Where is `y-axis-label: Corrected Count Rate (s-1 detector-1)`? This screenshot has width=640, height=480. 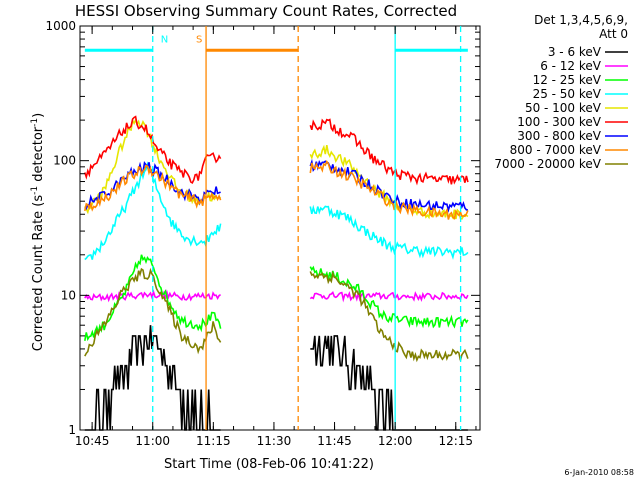 y-axis-label: Corrected Count Rate (s-1 detector-1) is located at coordinates (38, 232).